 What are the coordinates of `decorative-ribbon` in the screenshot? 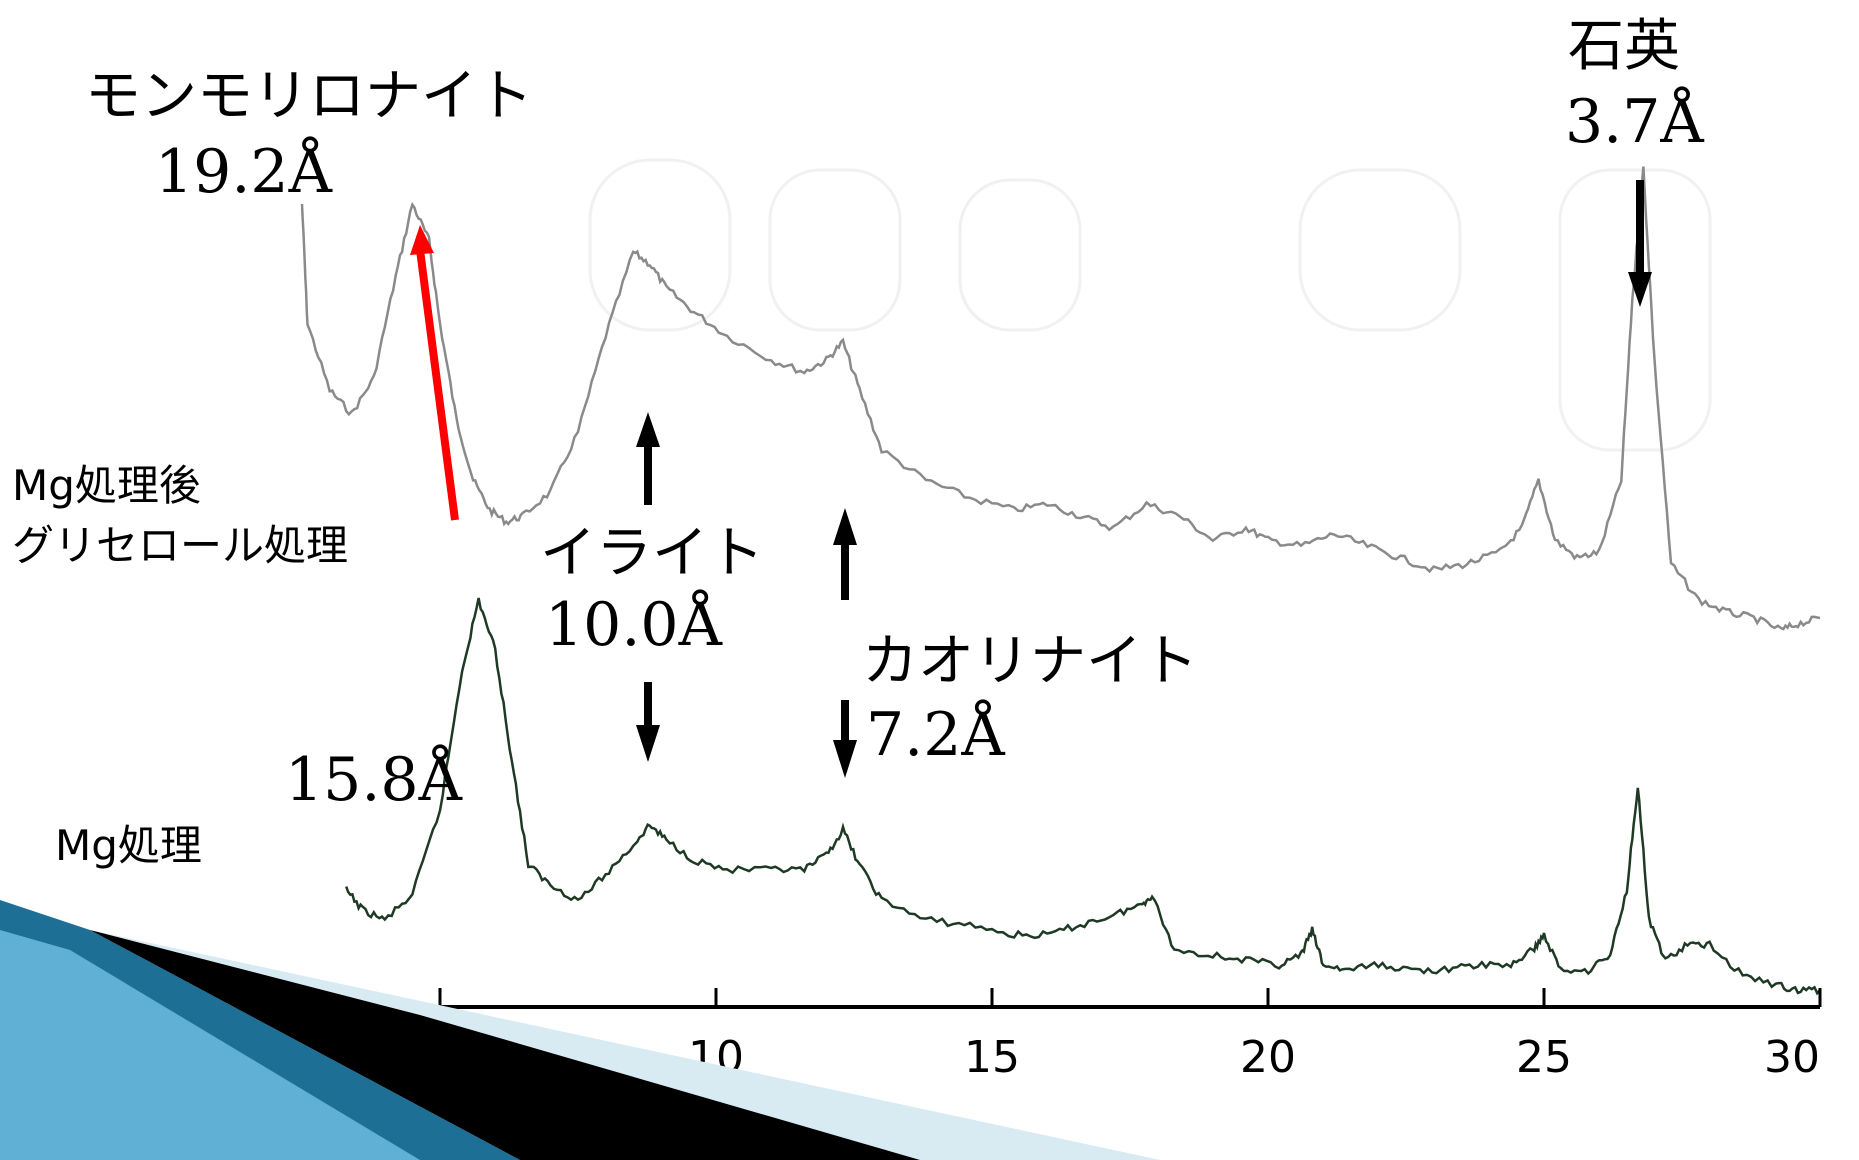 It's located at (580, 1030).